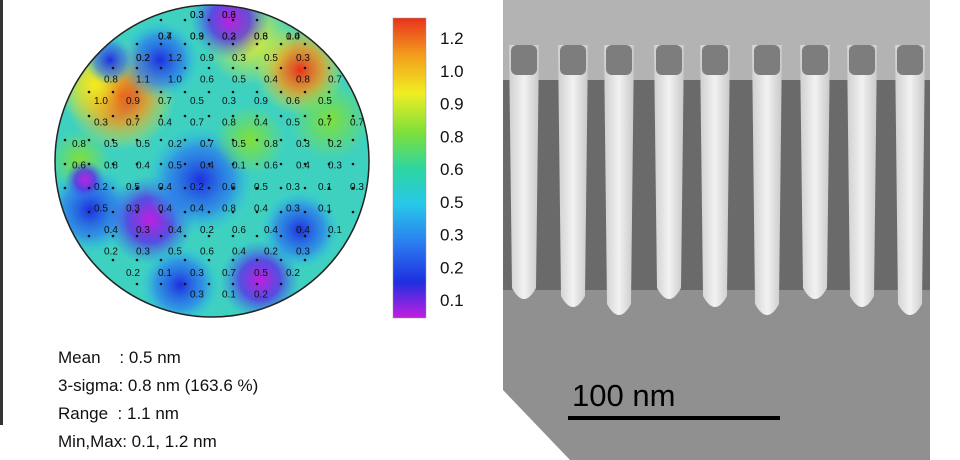 This screenshot has height=460, width=960. What do you see at coordinates (452, 235) in the screenshot?
I see `color-bar-label: 0.3` at bounding box center [452, 235].